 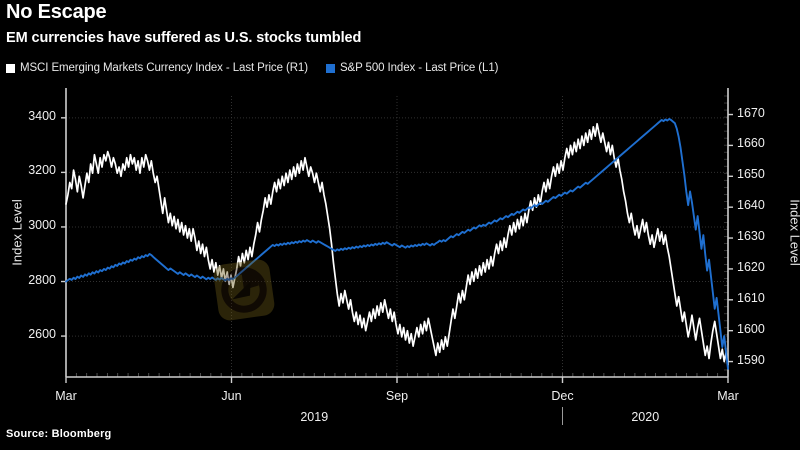 I want to click on source-note: Source: Bloomberg, so click(x=59, y=434).